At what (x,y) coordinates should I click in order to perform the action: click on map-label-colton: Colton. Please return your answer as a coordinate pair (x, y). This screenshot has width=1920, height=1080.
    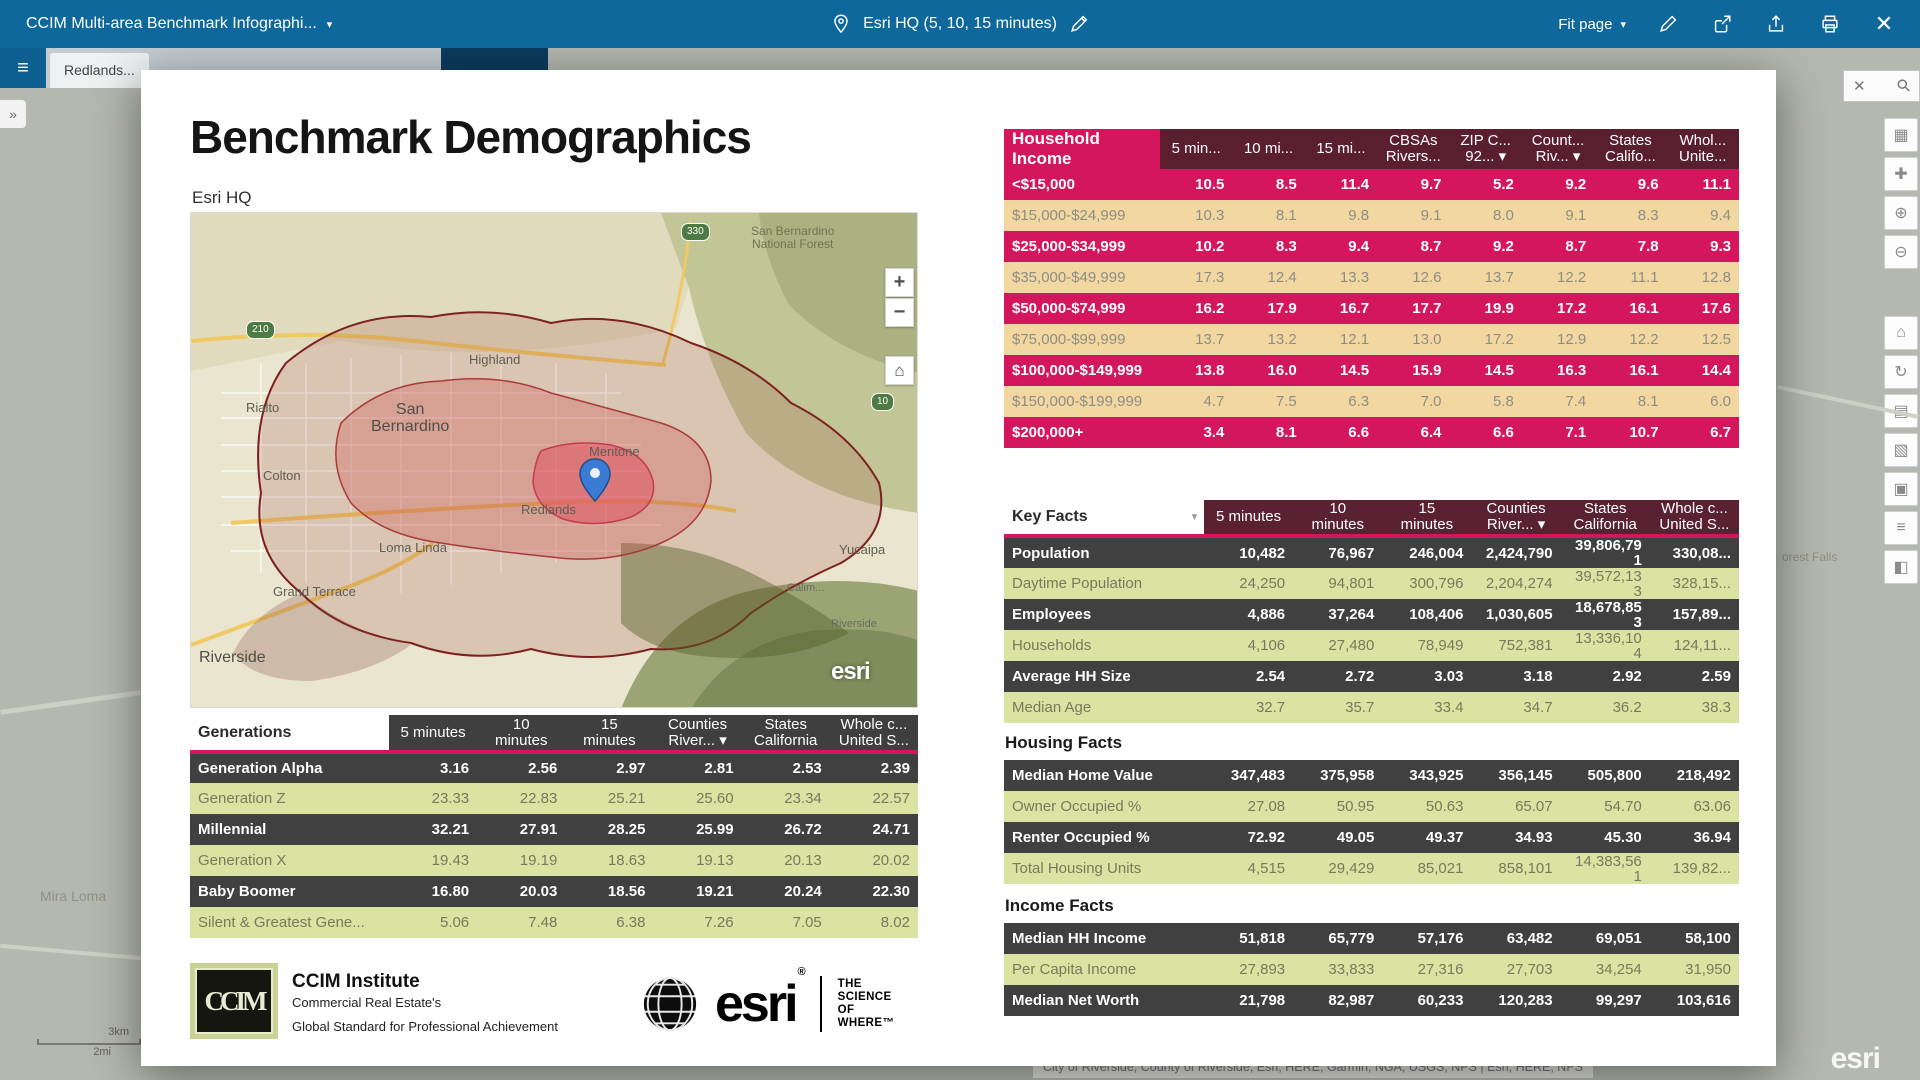
    Looking at the image, I should click on (282, 475).